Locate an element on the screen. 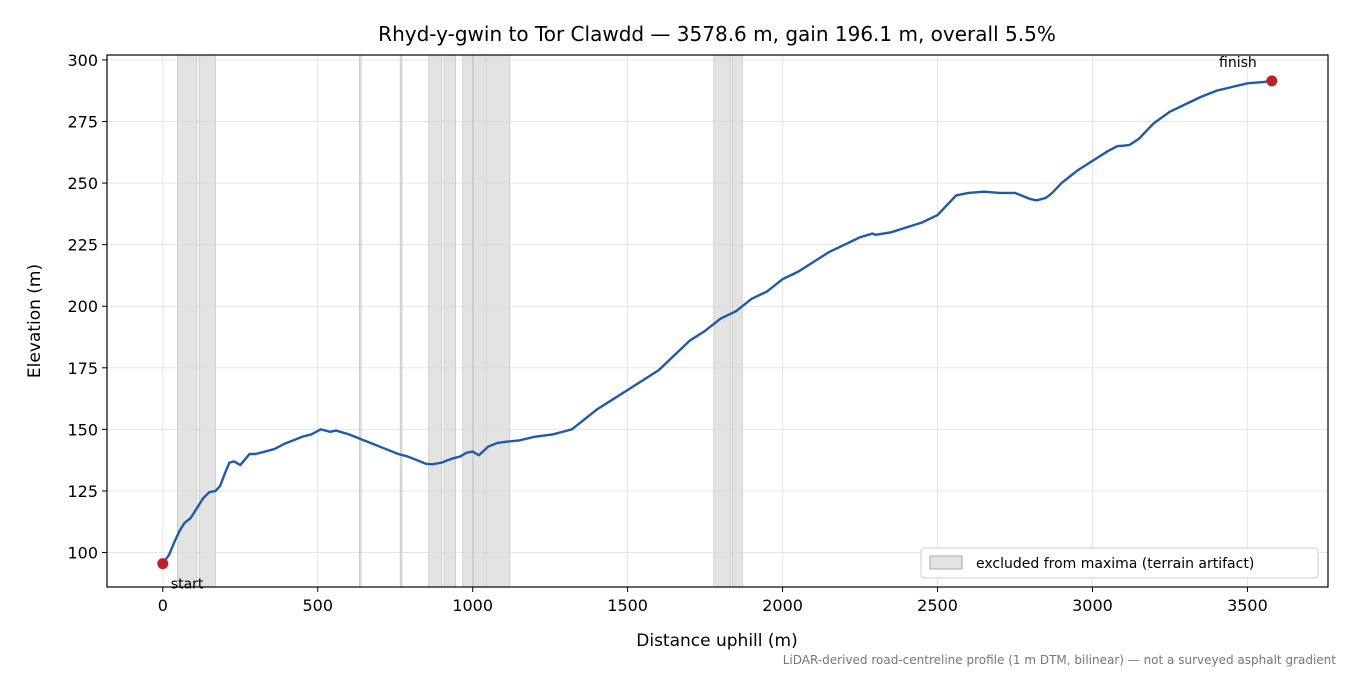 The width and height of the screenshot is (1350, 675). y-tick-label: 125 is located at coordinates (82, 491).